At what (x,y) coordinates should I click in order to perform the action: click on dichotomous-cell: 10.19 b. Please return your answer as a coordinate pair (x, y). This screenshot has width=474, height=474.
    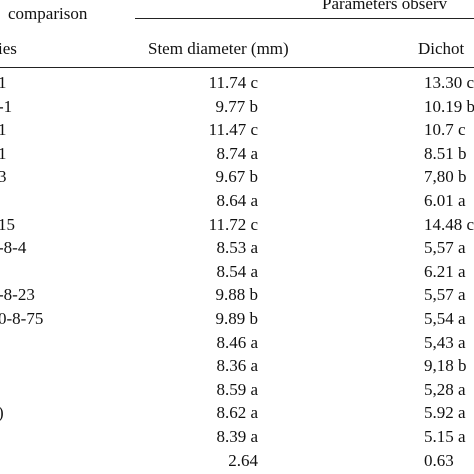
    Looking at the image, I should click on (449, 106).